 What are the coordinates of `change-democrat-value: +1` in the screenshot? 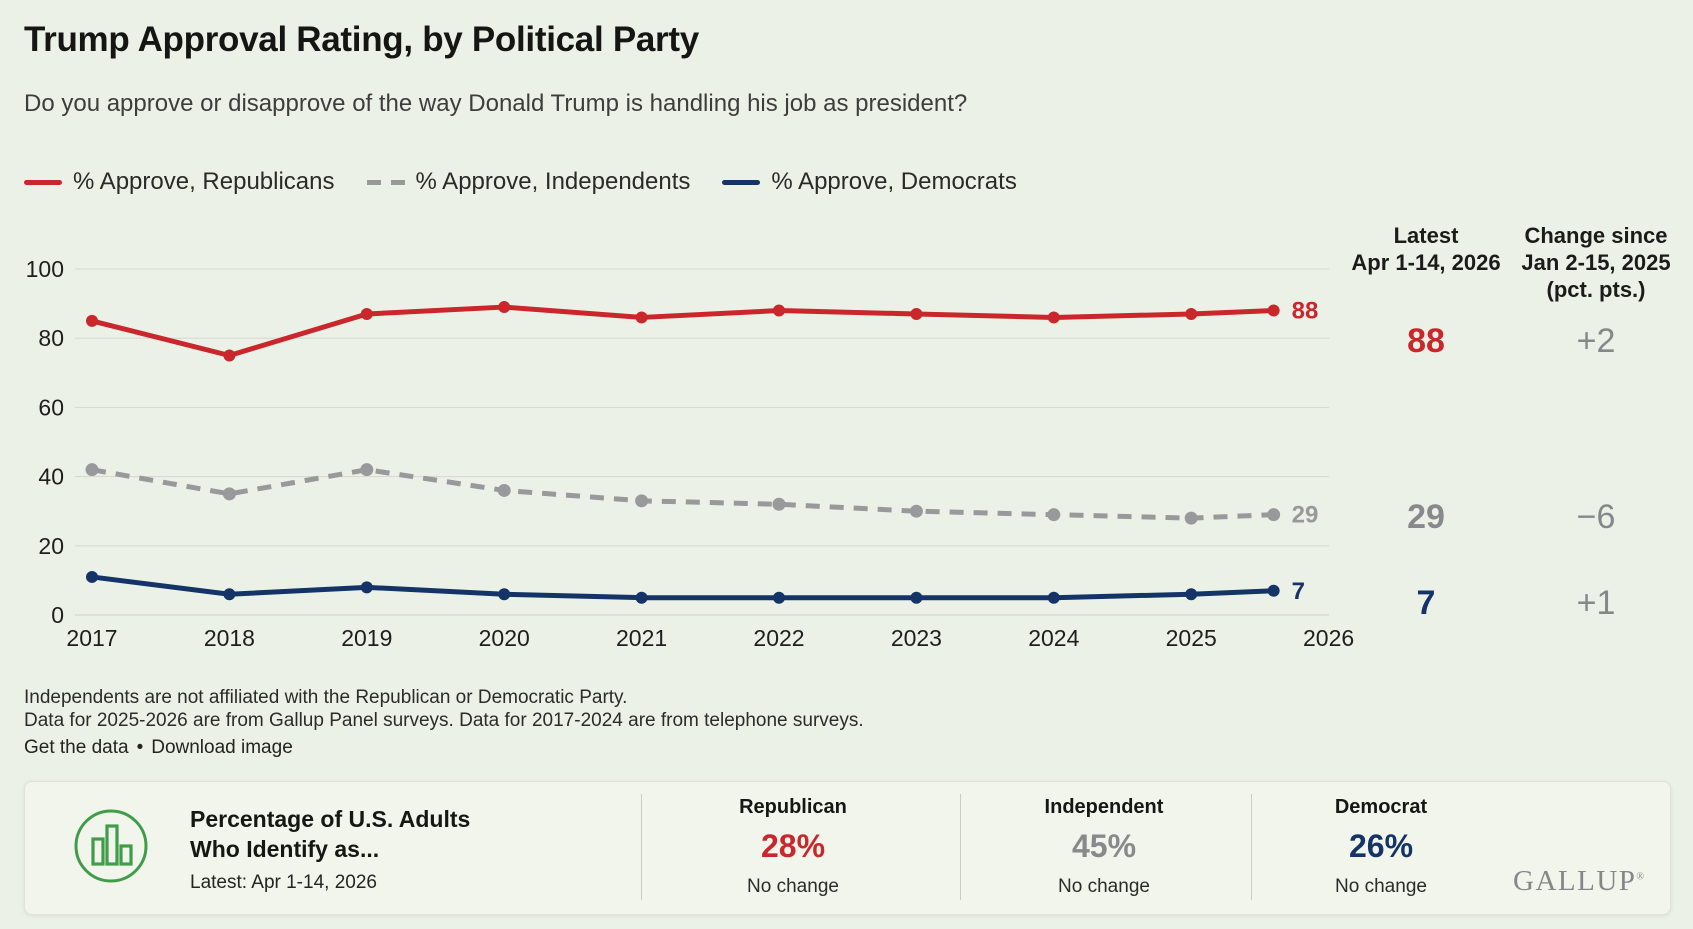 It's located at (1596, 603).